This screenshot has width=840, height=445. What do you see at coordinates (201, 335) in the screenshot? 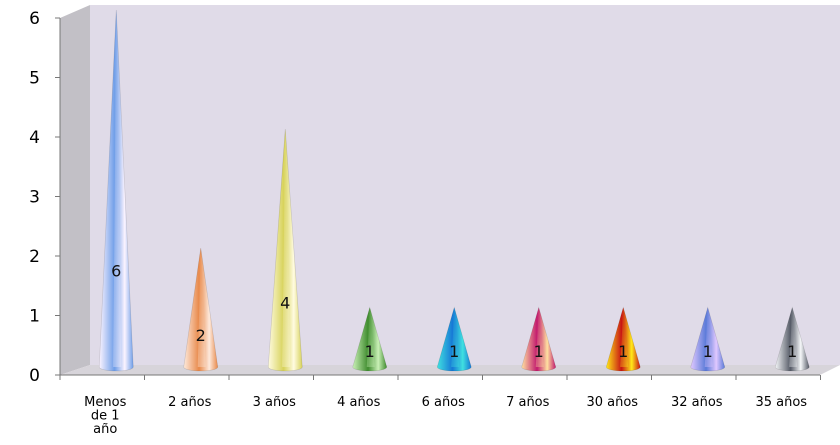
I see `data-label: 2` at bounding box center [201, 335].